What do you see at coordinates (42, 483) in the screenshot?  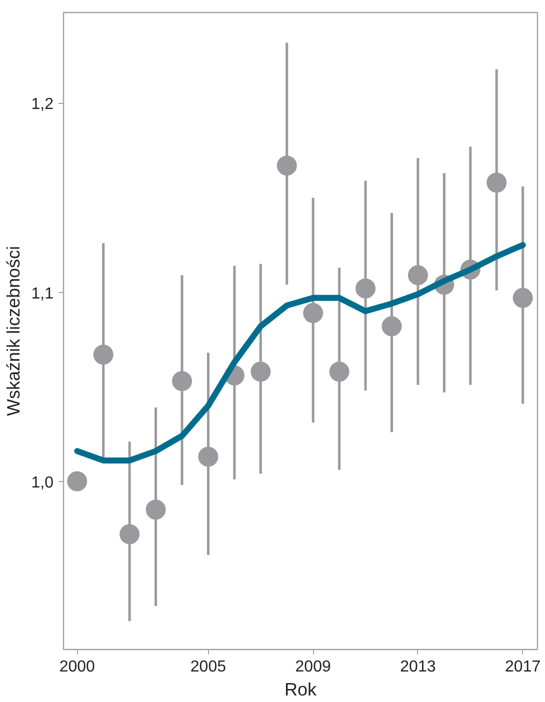 I see `y-tick-label: 1,0` at bounding box center [42, 483].